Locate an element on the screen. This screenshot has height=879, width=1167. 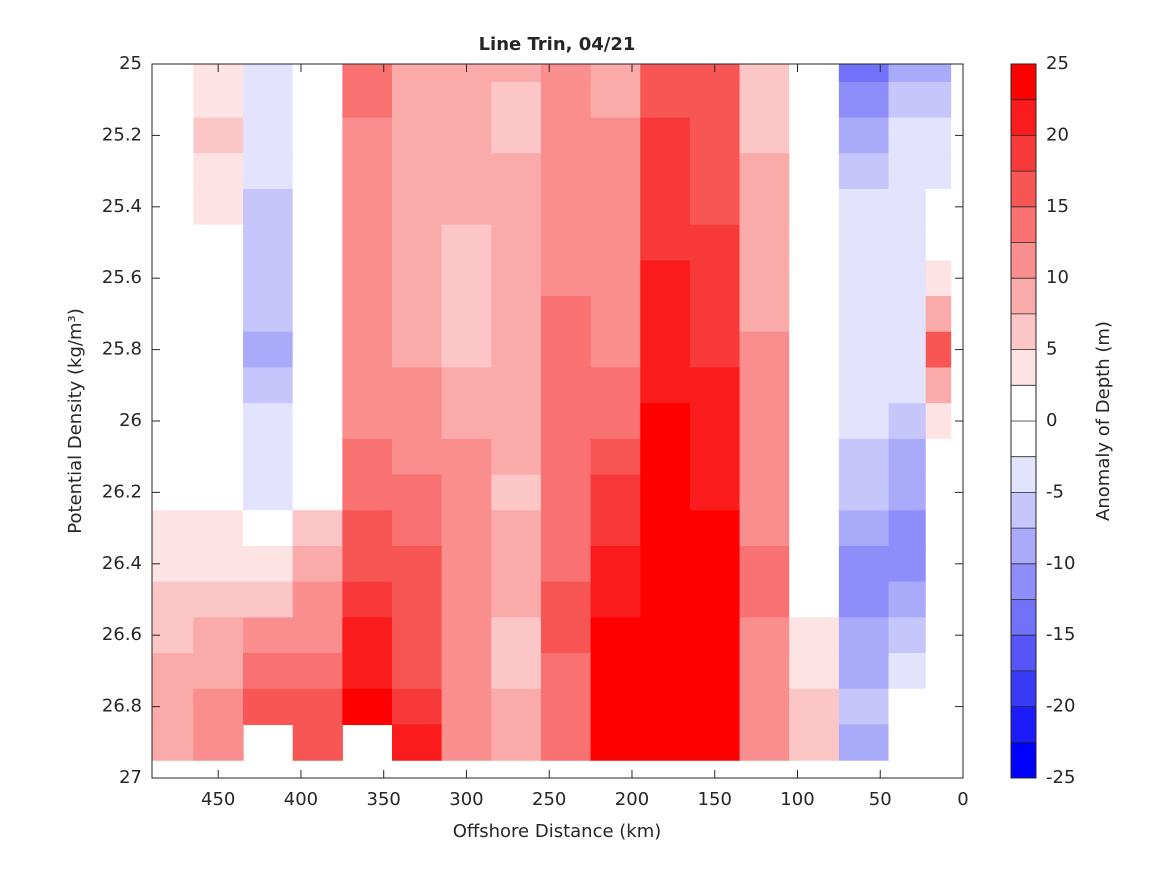
x-tick-label: 450 is located at coordinates (218, 799).